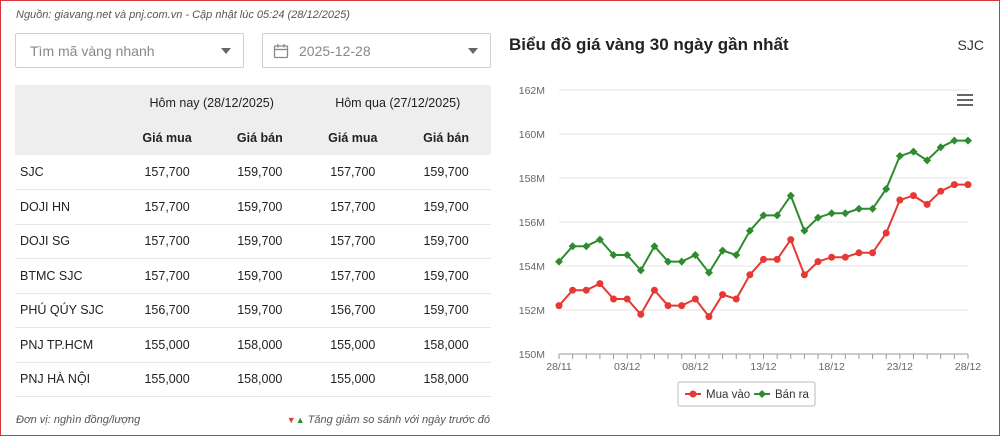  I want to click on row-name: DOJI HN, so click(67, 207).